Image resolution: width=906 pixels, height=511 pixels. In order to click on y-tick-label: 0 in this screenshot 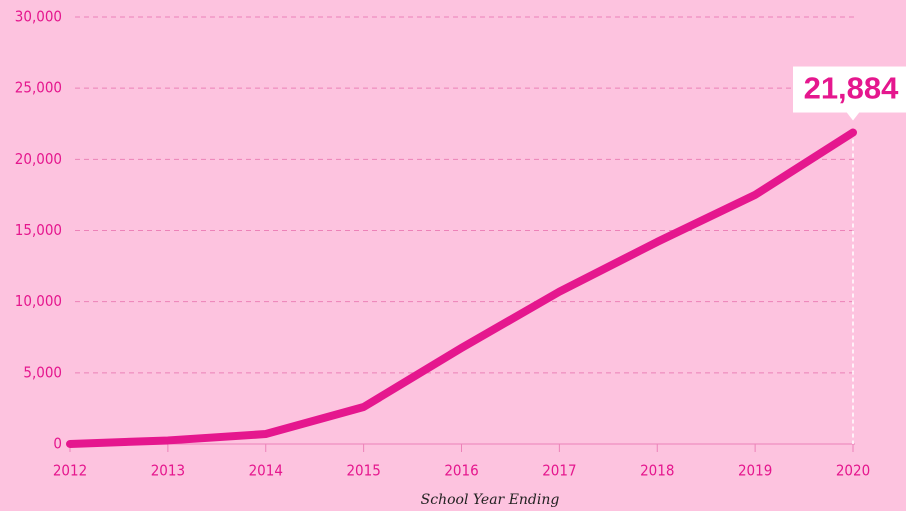, I will do `click(57, 444)`.